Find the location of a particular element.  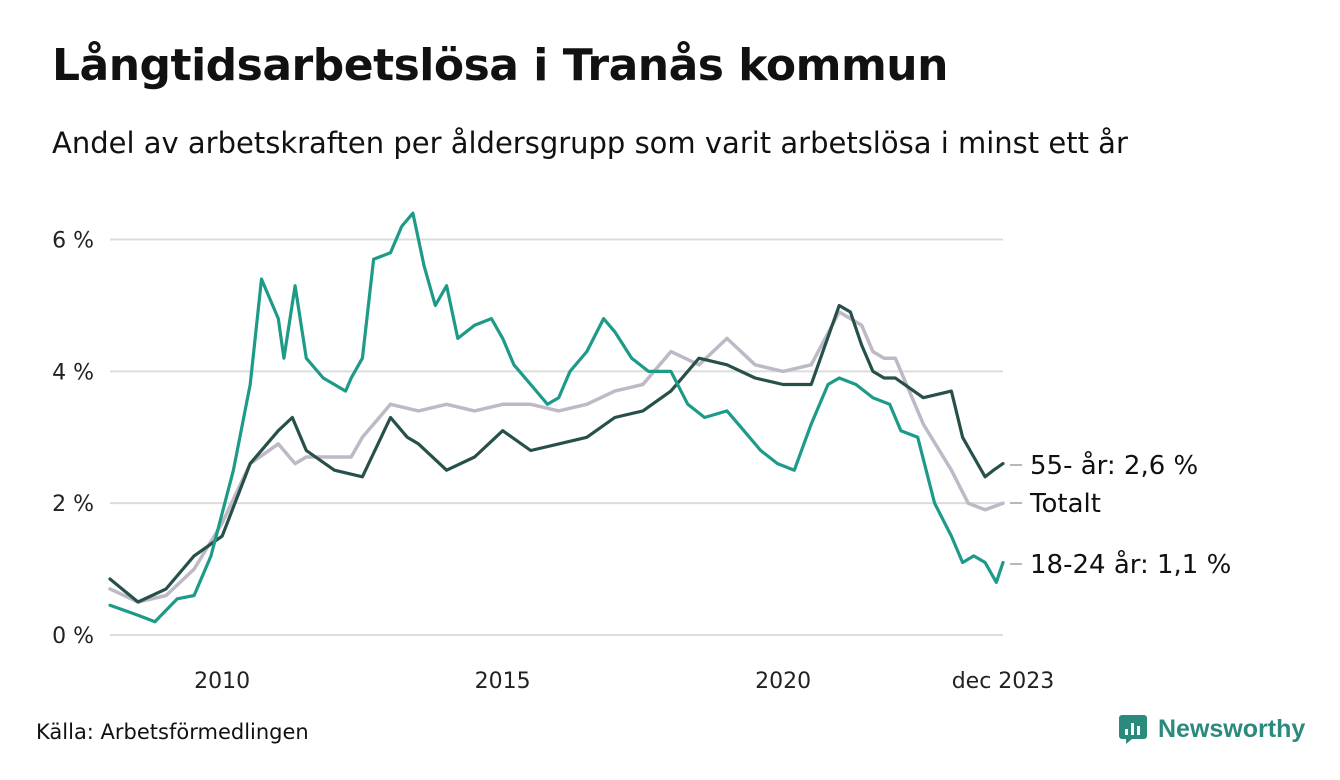

bar-chart-logo-icon is located at coordinates (1133, 729).